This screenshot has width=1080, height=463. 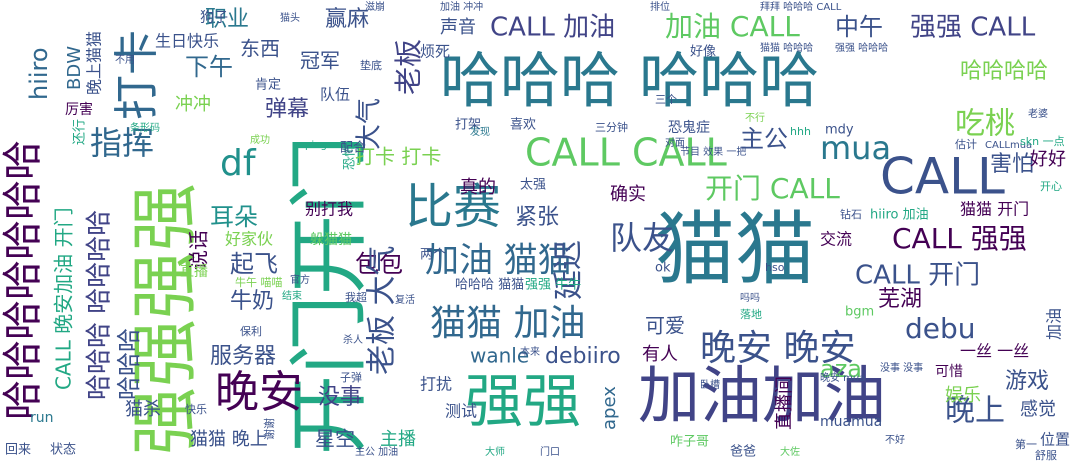 I want to click on word: 谢谢, so click(x=269, y=429).